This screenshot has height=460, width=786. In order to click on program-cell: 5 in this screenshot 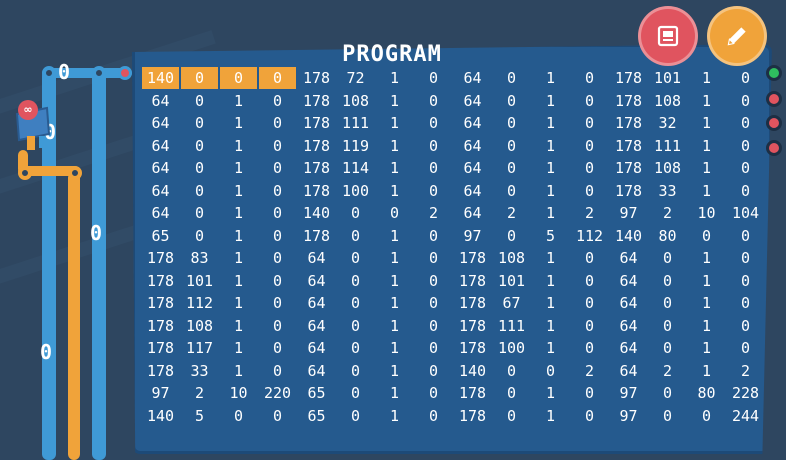, I will do `click(199, 415)`.